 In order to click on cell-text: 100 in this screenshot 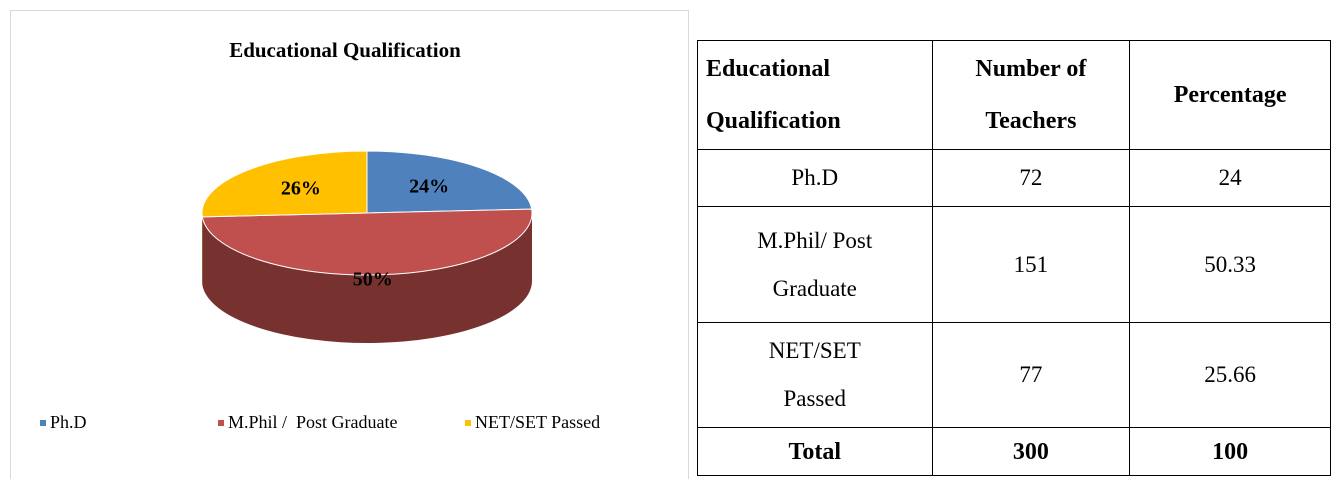, I will do `click(1230, 451)`.